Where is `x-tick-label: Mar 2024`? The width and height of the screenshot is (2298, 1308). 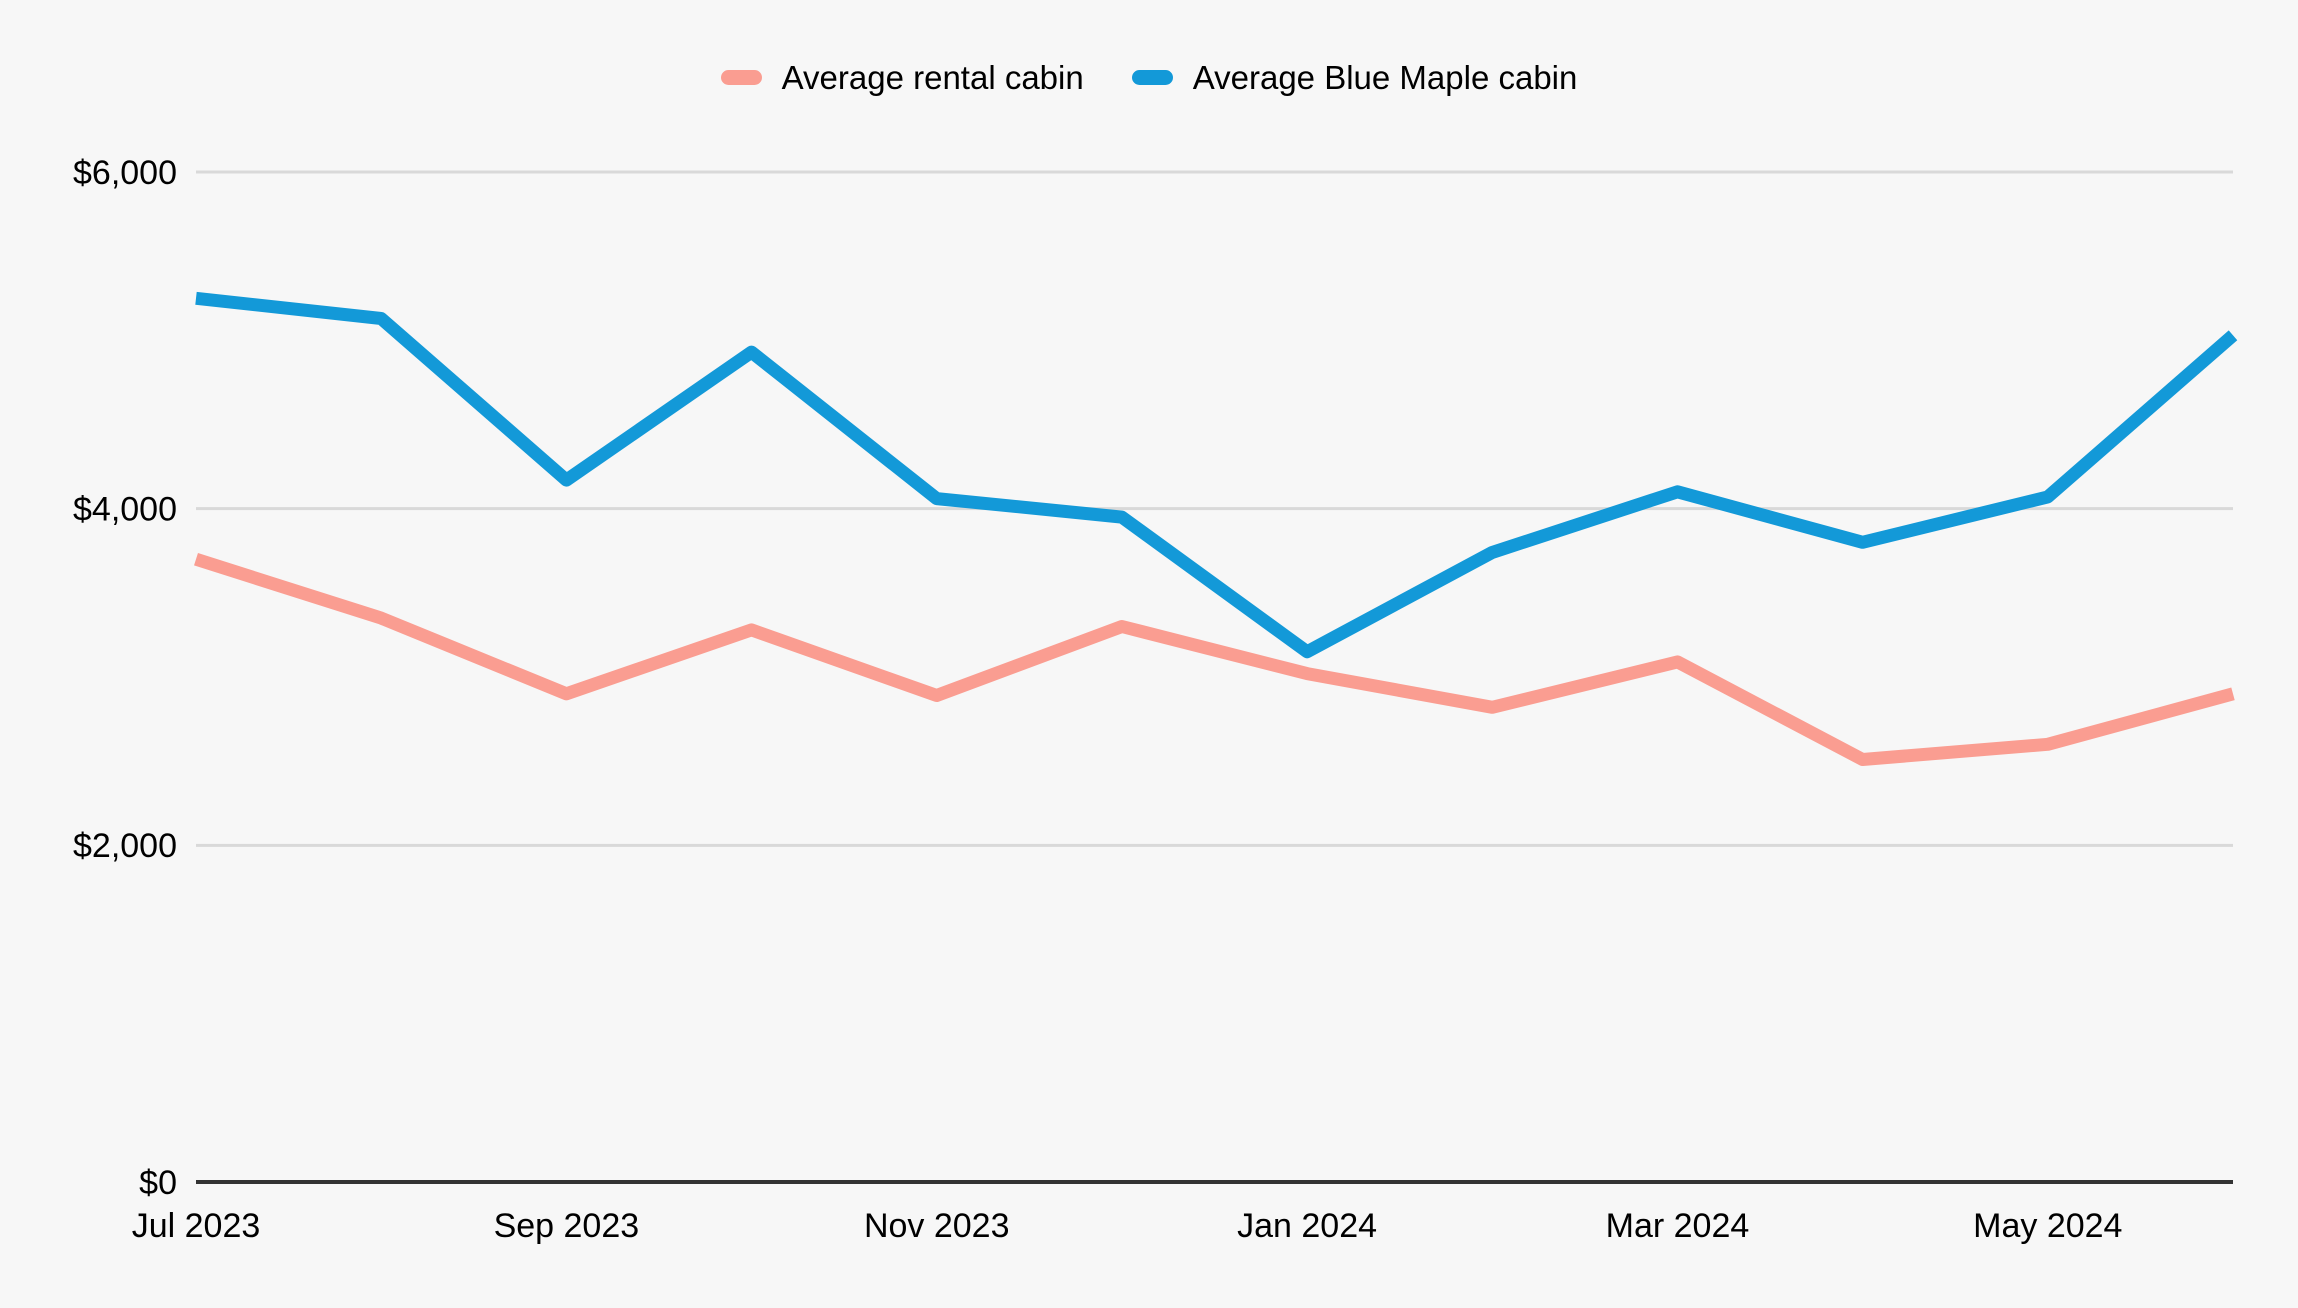 x-tick-label: Mar 2024 is located at coordinates (1678, 1226).